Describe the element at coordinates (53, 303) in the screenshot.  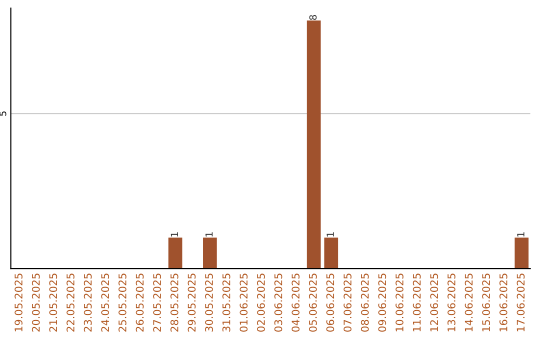
I see `x-tick-label: 21.05.2025` at that location.